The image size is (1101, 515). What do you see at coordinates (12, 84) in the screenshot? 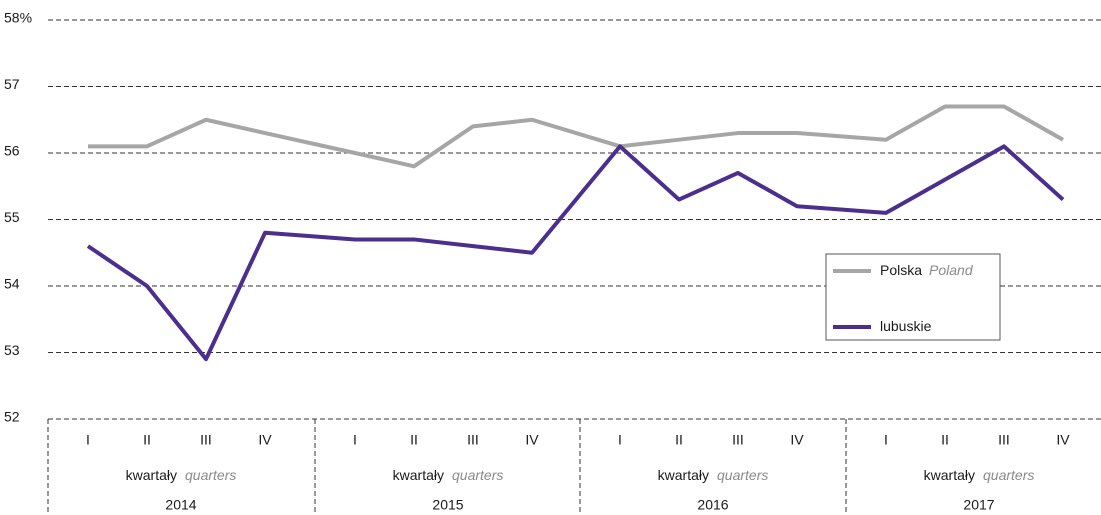
I see `y-tick-label: 57` at bounding box center [12, 84].